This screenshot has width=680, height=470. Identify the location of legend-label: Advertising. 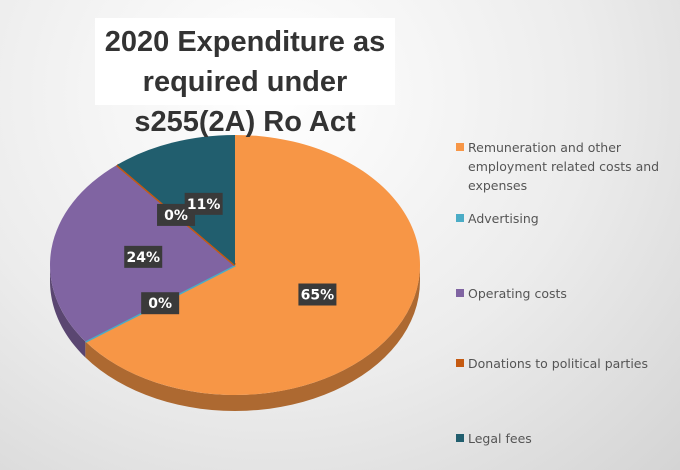
(503, 218).